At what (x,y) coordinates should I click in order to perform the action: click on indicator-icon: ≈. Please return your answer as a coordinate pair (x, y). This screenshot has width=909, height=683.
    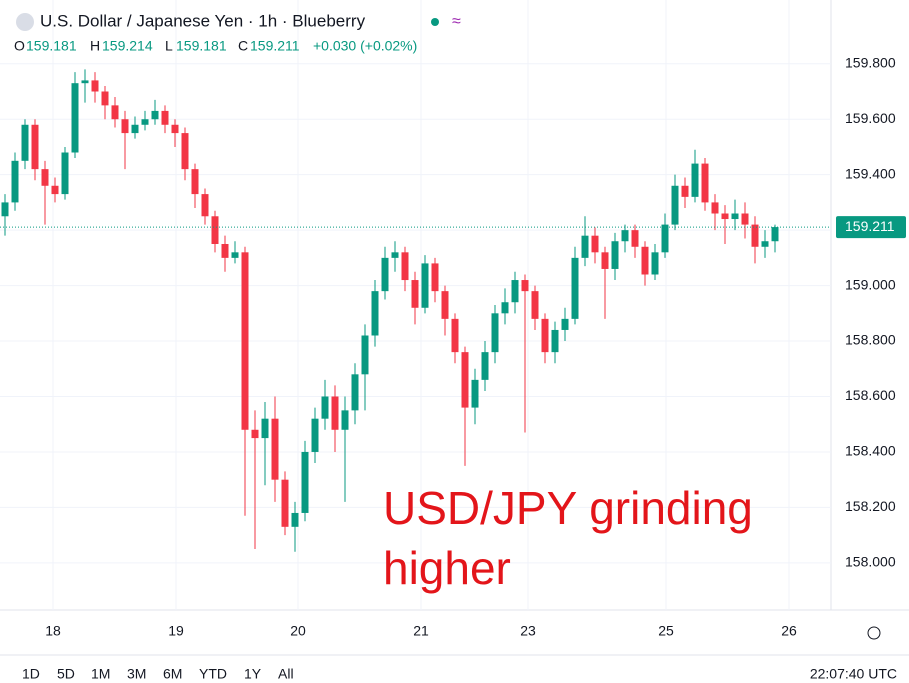
    Looking at the image, I should click on (456, 21).